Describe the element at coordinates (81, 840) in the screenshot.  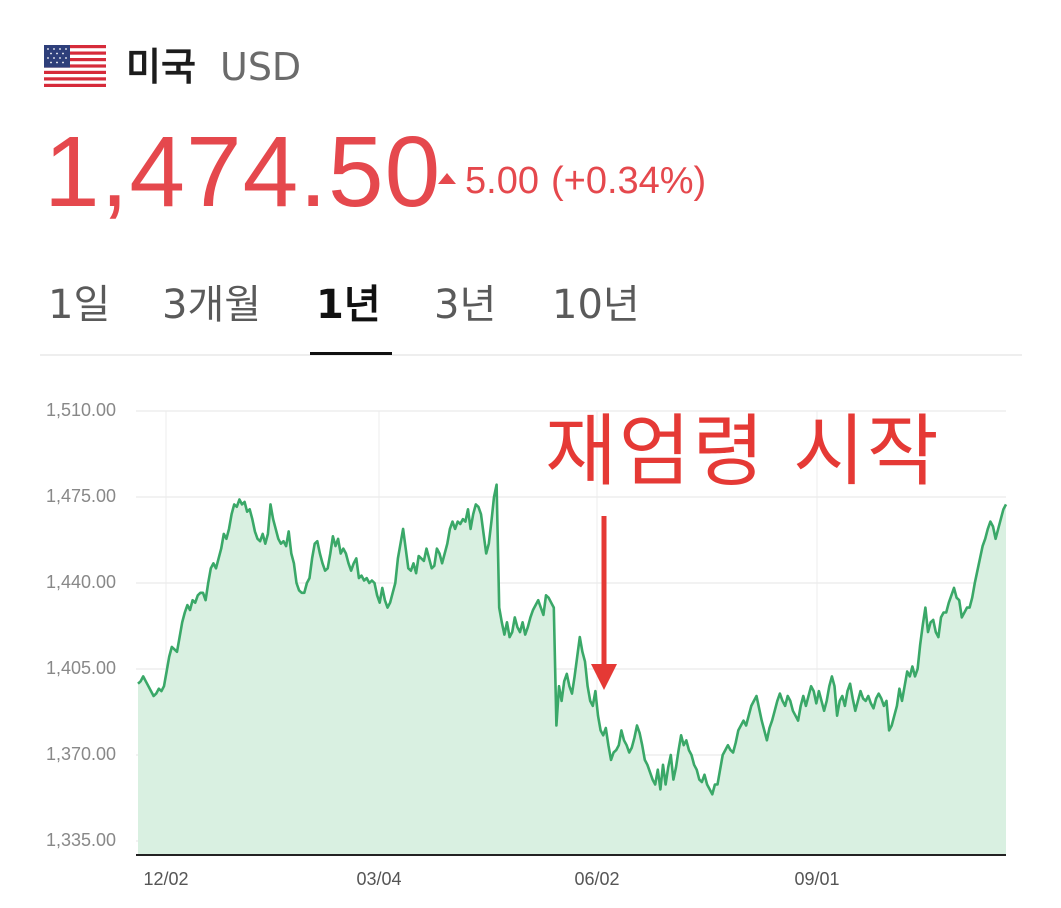
I see `y-tick-label: 1,335.00` at that location.